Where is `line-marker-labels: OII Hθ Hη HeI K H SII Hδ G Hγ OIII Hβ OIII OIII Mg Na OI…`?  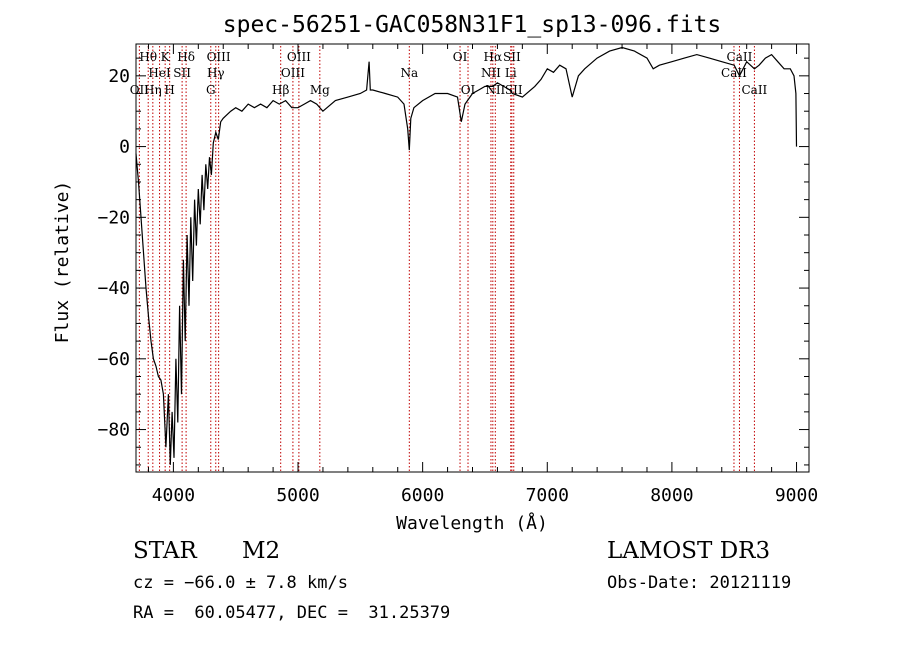
line-marker-labels: OII Hθ Hη HeI K H SII Hδ G Hγ OIII Hβ OIII OIII Mg Na OI… is located at coordinates (449, 73).